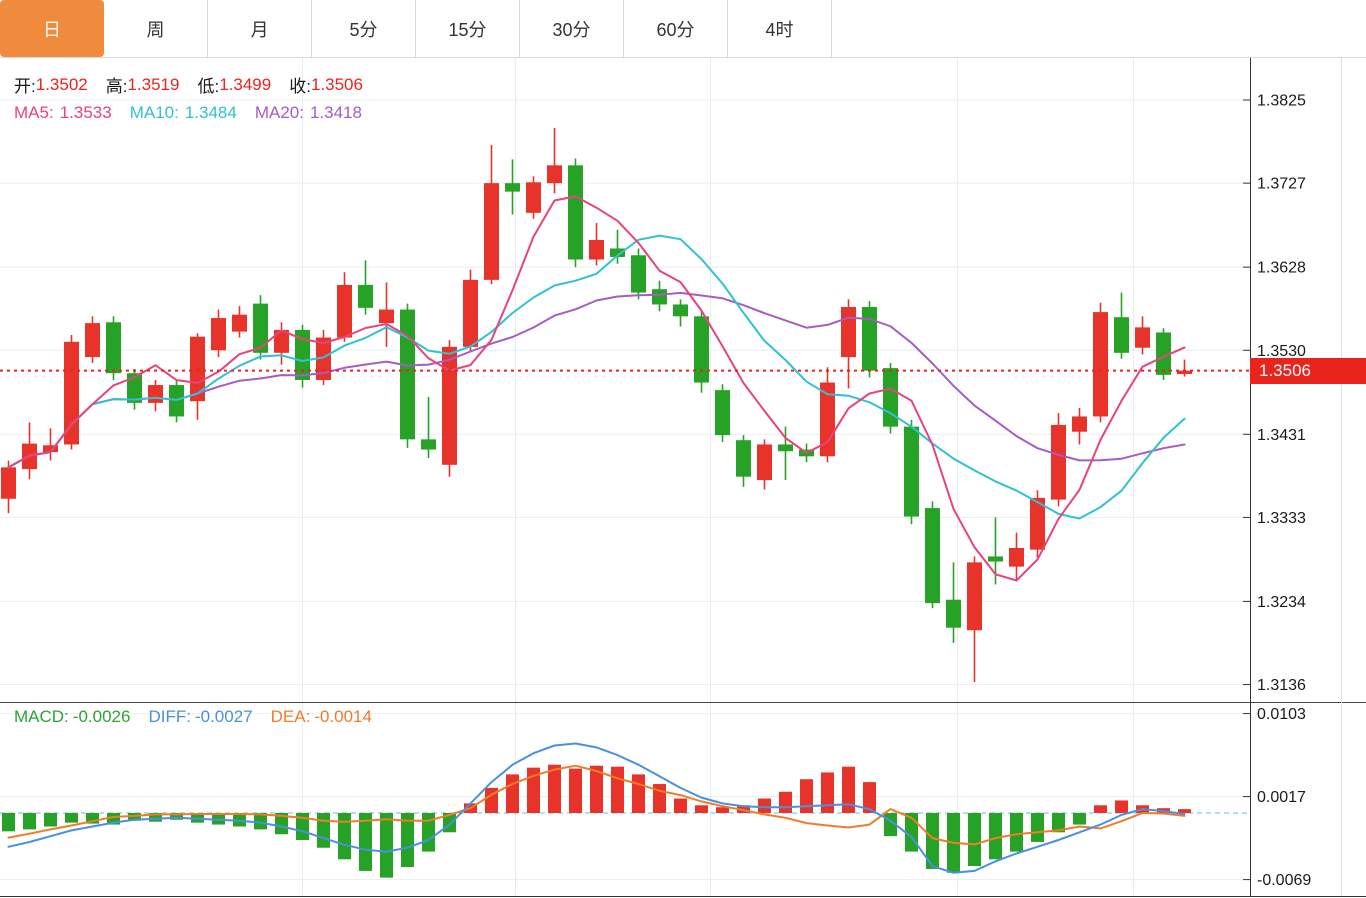  Describe the element at coordinates (1281, 101) in the screenshot. I see `svg-text: 1.3825` at that location.